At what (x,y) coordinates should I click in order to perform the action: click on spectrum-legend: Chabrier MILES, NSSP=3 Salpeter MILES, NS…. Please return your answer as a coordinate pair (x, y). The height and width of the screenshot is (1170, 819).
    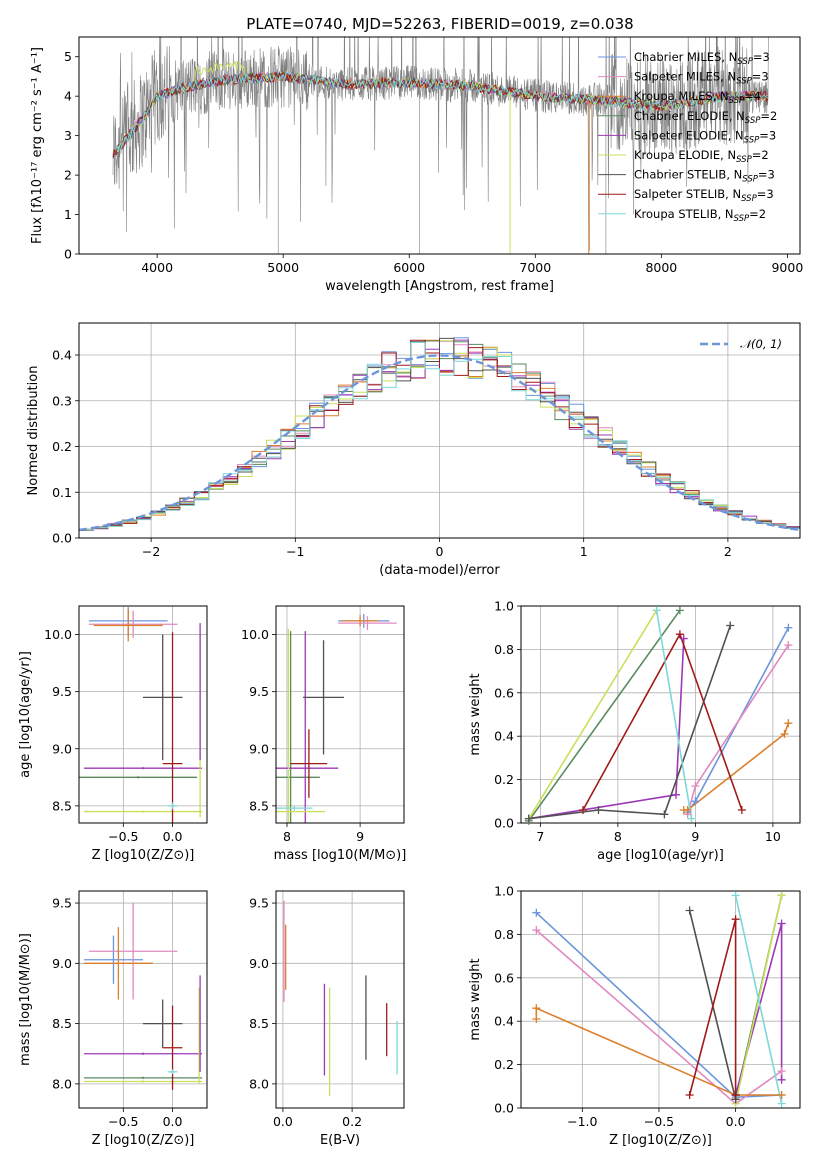
    Looking at the image, I should click on (687, 137).